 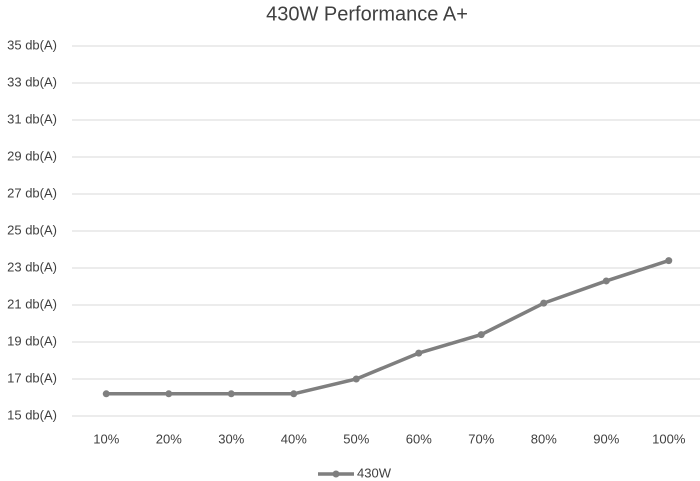 What do you see at coordinates (367, 14) in the screenshot?
I see `chart-title: 430W Performance A+` at bounding box center [367, 14].